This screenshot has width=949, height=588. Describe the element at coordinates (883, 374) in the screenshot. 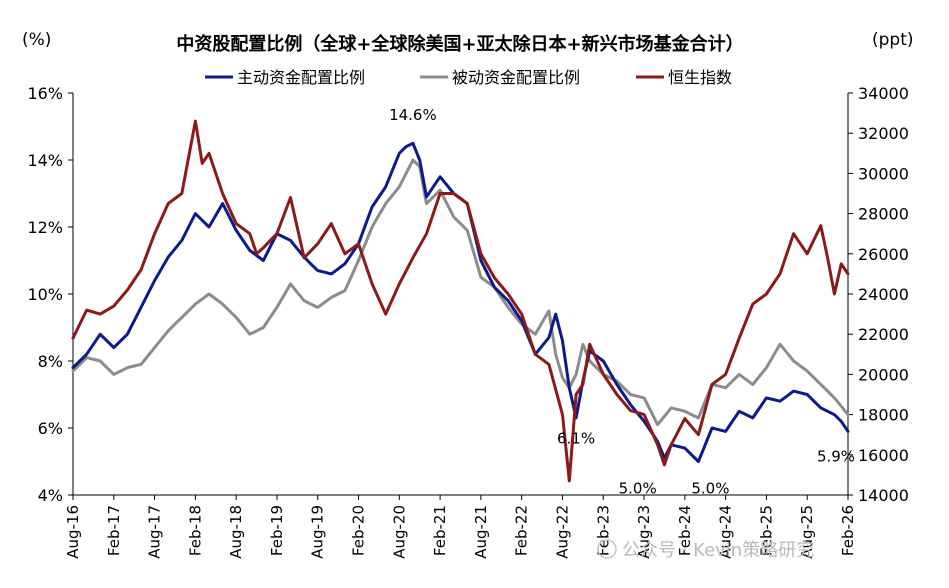

I see `right-tick-label: 20000` at that location.